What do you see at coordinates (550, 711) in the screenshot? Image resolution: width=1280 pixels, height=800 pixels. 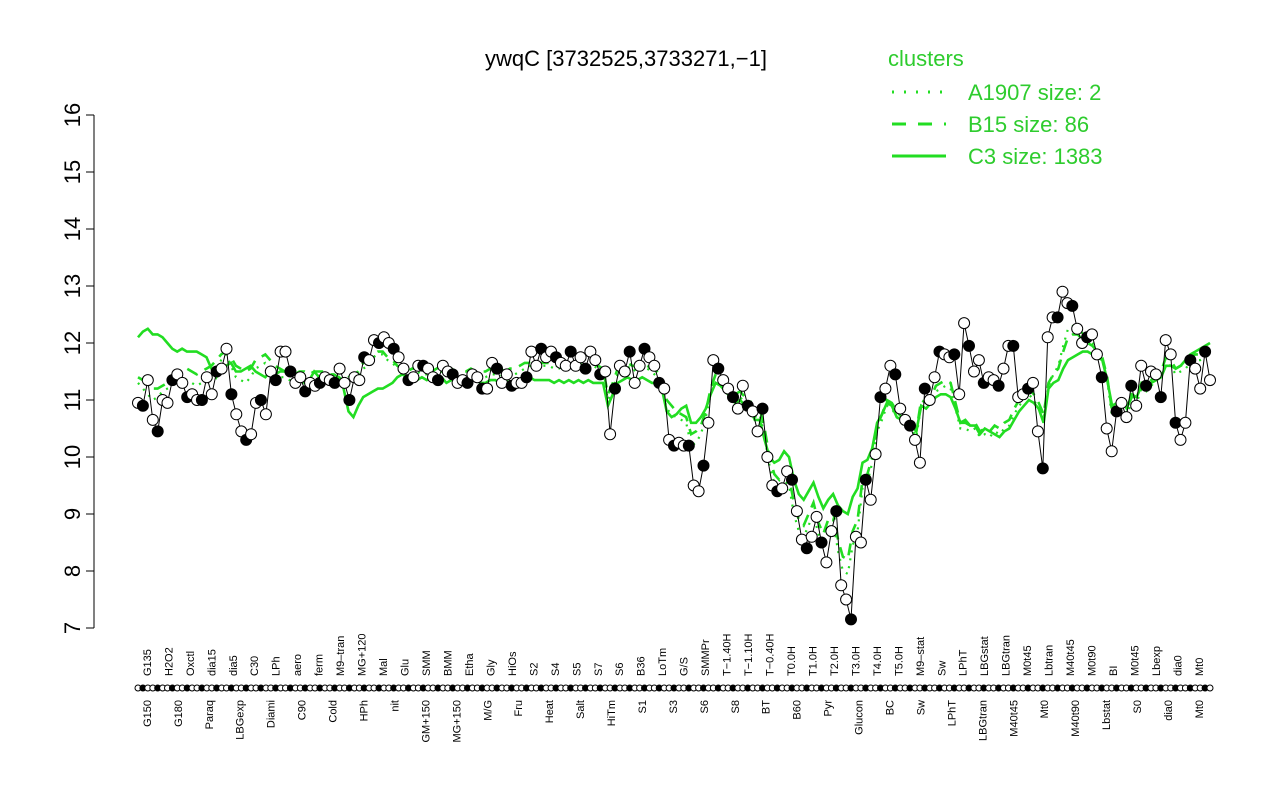 I see `x-tick-label: Heat` at bounding box center [550, 711].